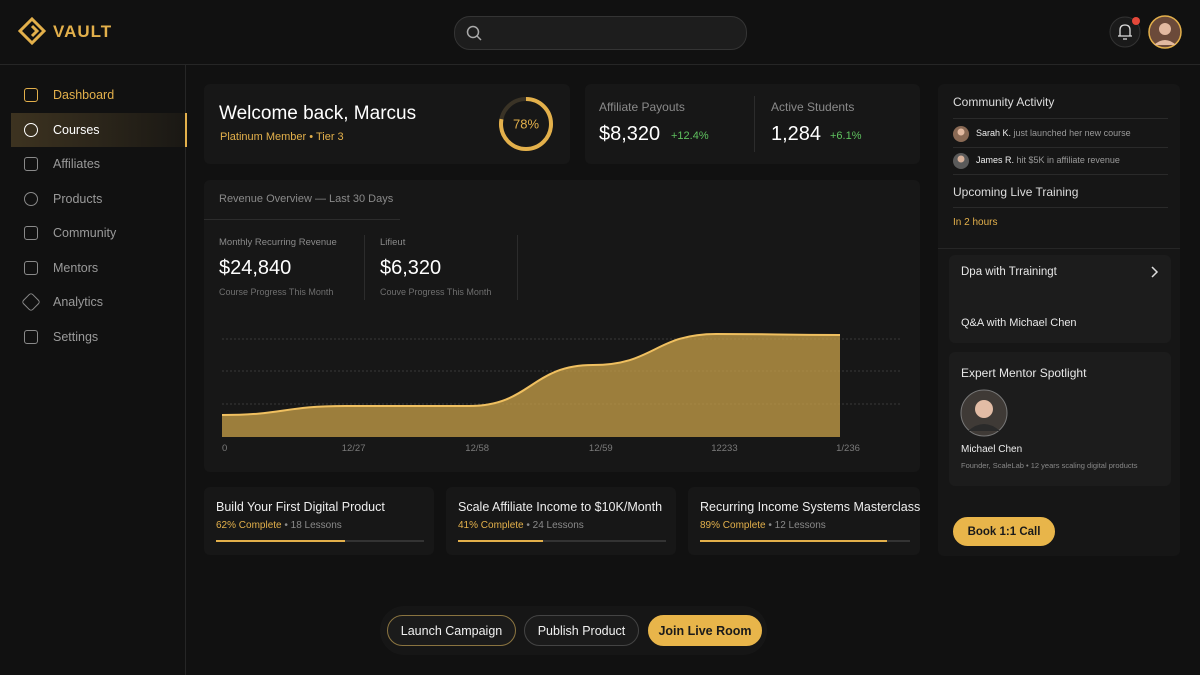  I want to click on nav-item: Community, so click(98, 233).